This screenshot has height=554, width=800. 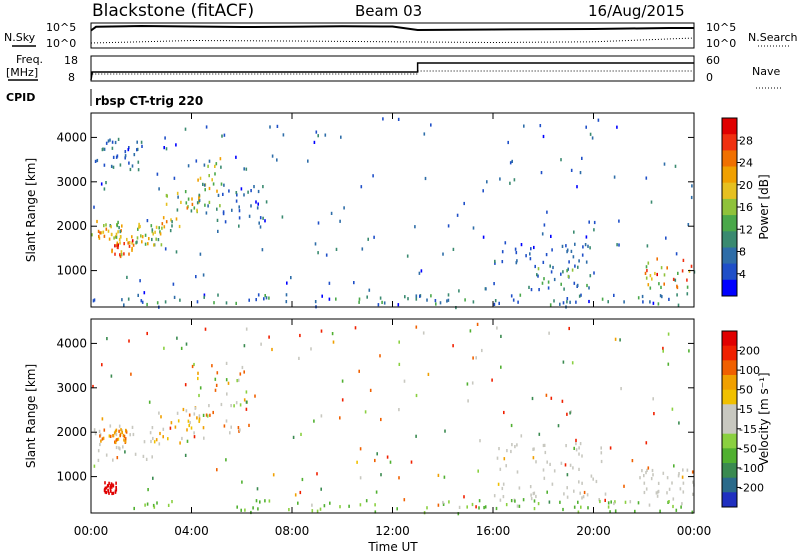 What do you see at coordinates (773, 37) in the screenshot?
I see `noise-right-label: N.Search` at bounding box center [773, 37].